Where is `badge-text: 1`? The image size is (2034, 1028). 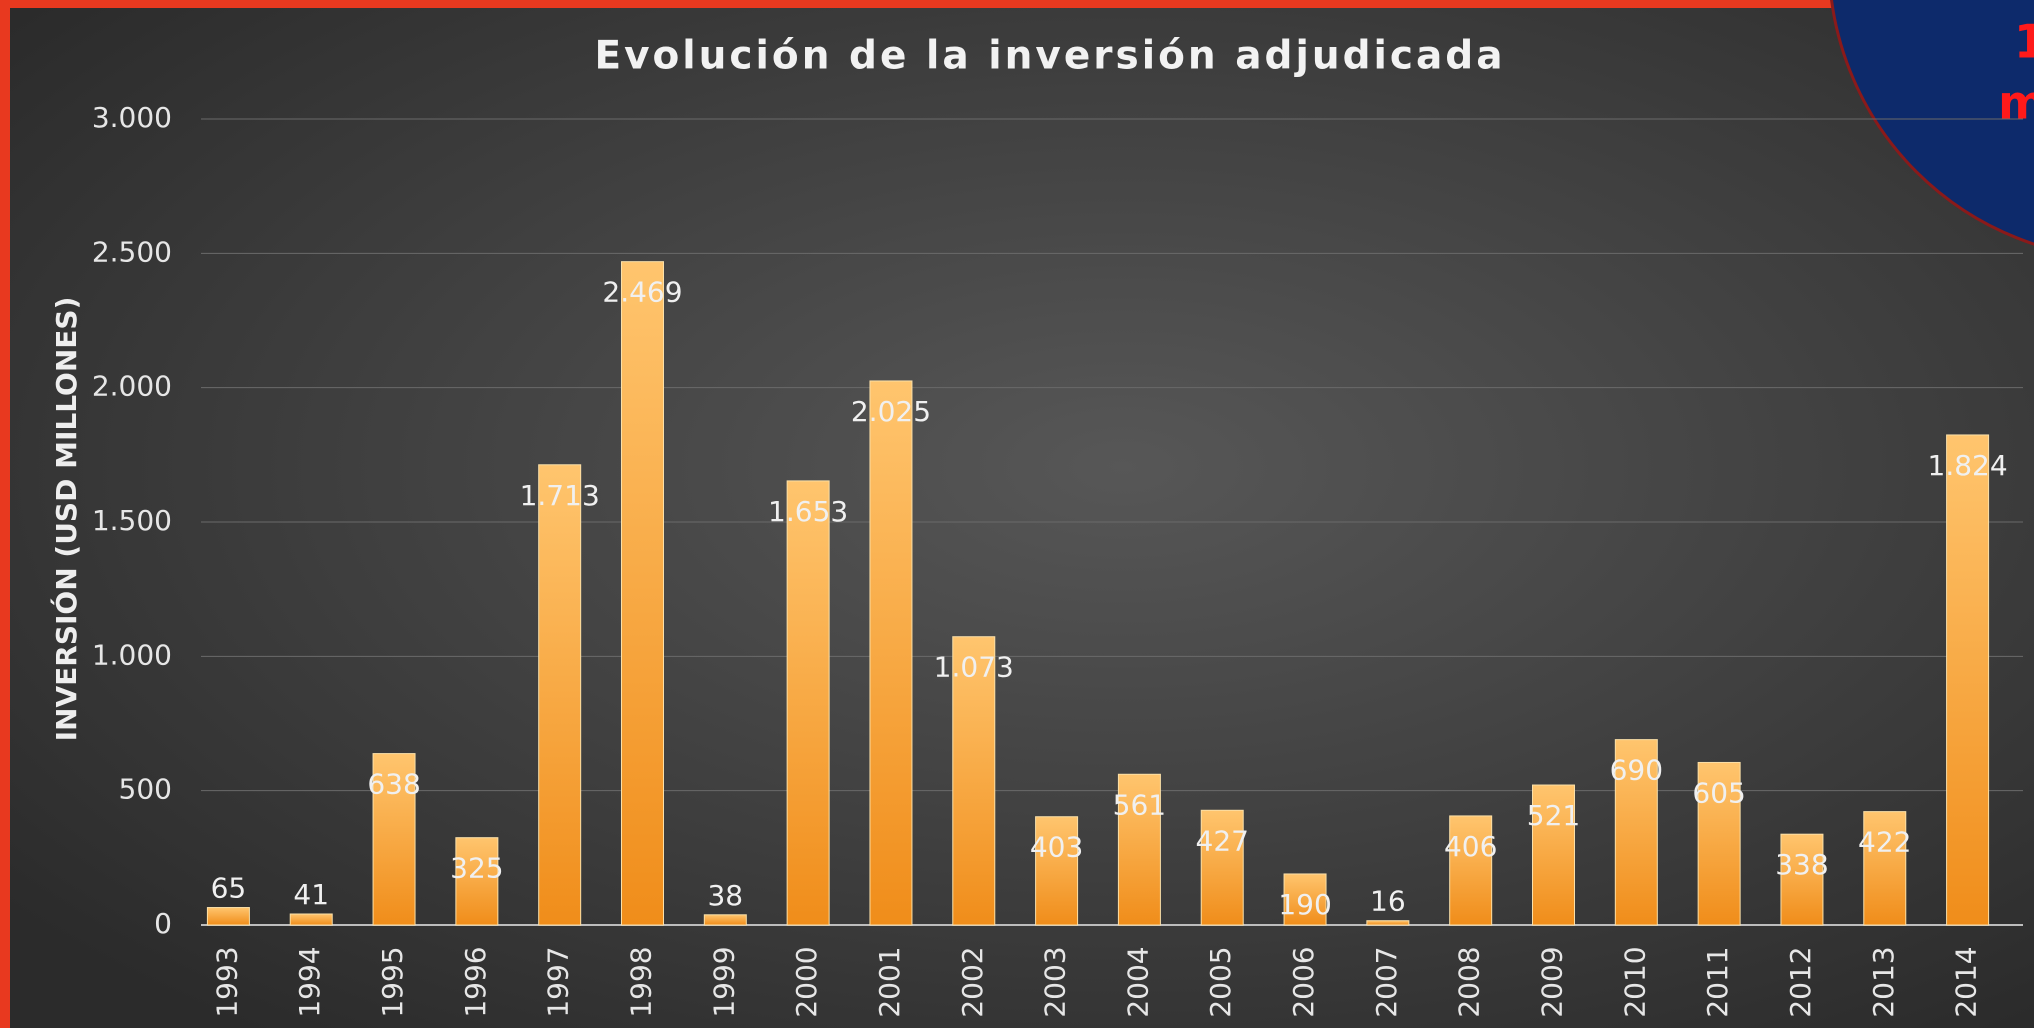
badge-text: 1 is located at coordinates (2024, 42).